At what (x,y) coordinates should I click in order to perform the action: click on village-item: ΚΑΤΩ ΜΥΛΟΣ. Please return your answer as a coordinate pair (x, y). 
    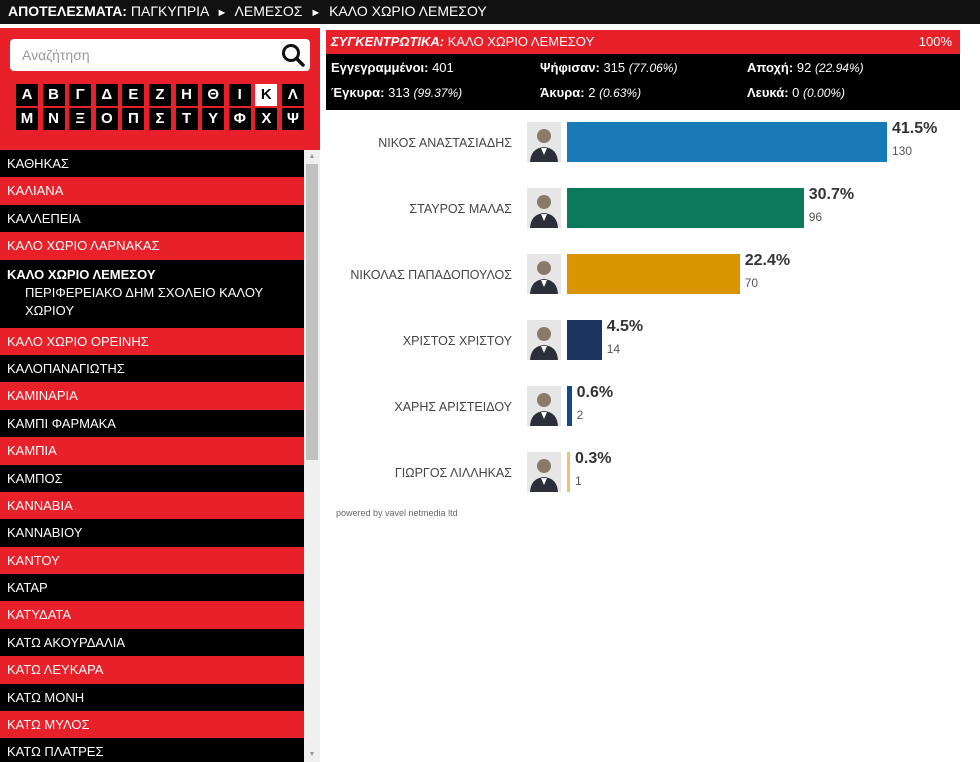
    Looking at the image, I should click on (152, 725).